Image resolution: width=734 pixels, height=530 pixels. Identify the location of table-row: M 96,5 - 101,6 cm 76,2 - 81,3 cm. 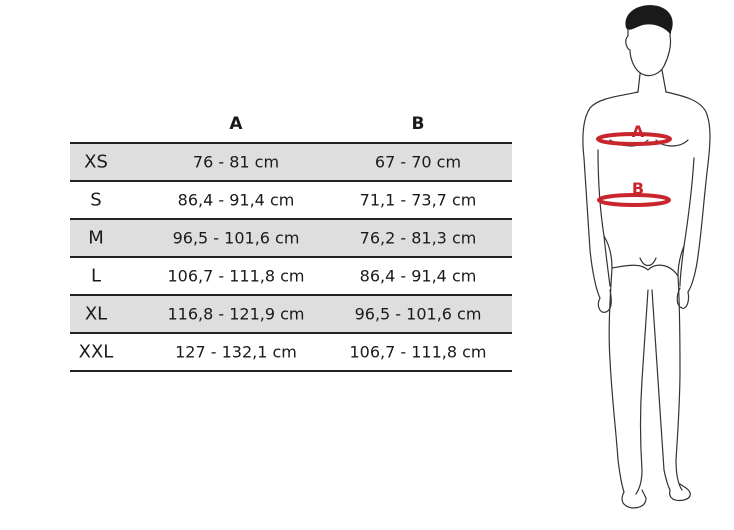
(291, 237).